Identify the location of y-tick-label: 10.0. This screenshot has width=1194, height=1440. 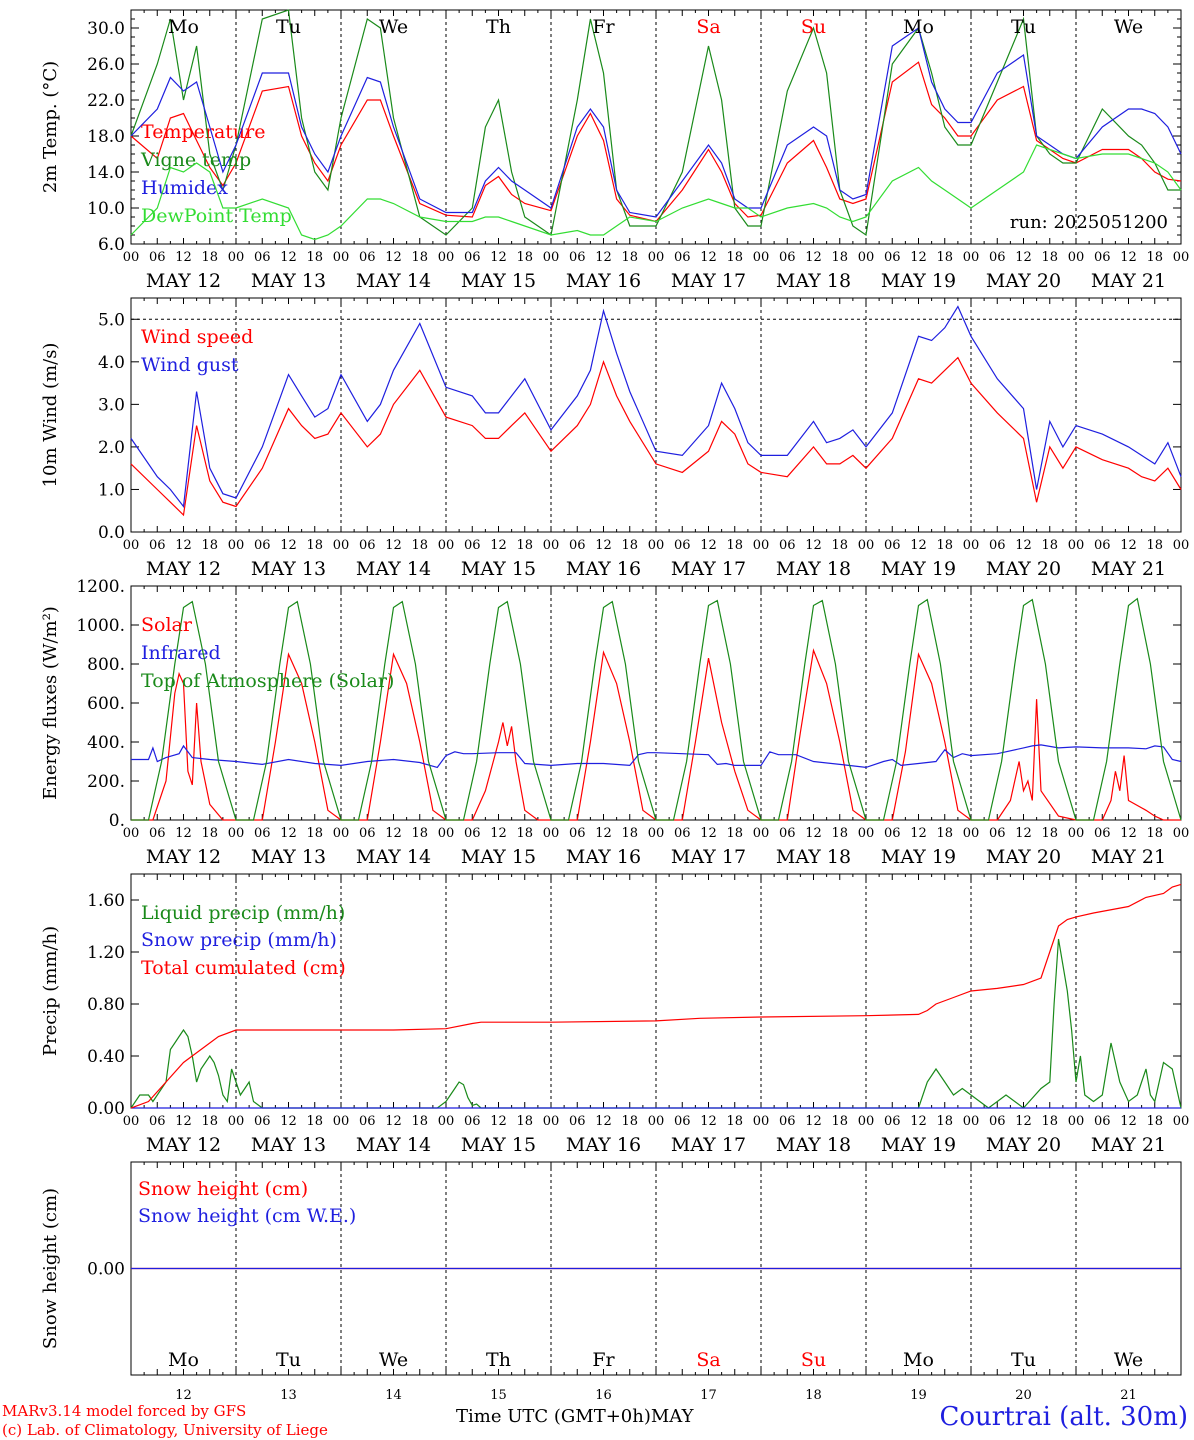
(106, 209).